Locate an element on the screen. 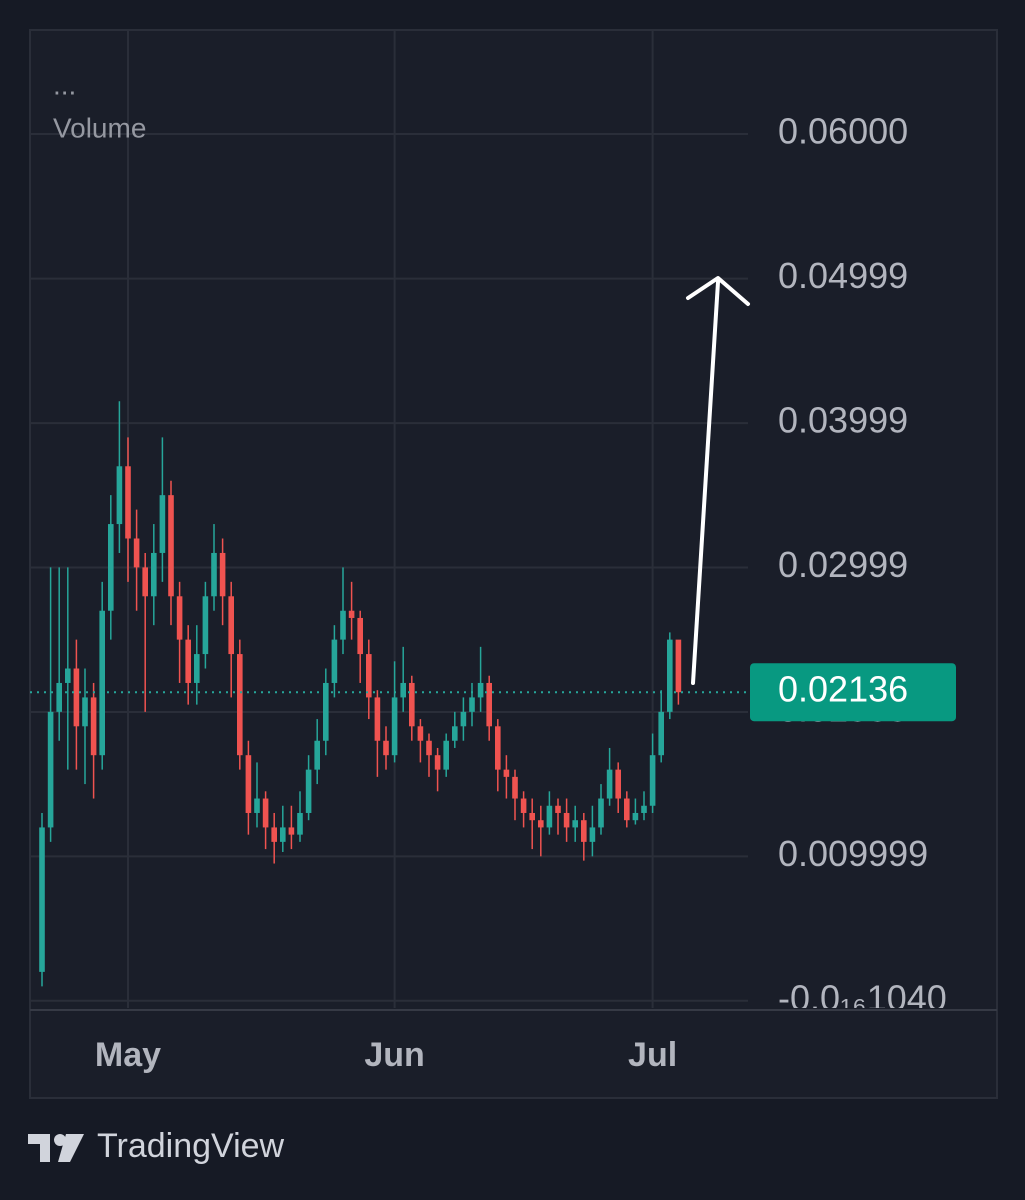 The height and width of the screenshot is (1200, 1025). last-price-tag is located at coordinates (853, 692).